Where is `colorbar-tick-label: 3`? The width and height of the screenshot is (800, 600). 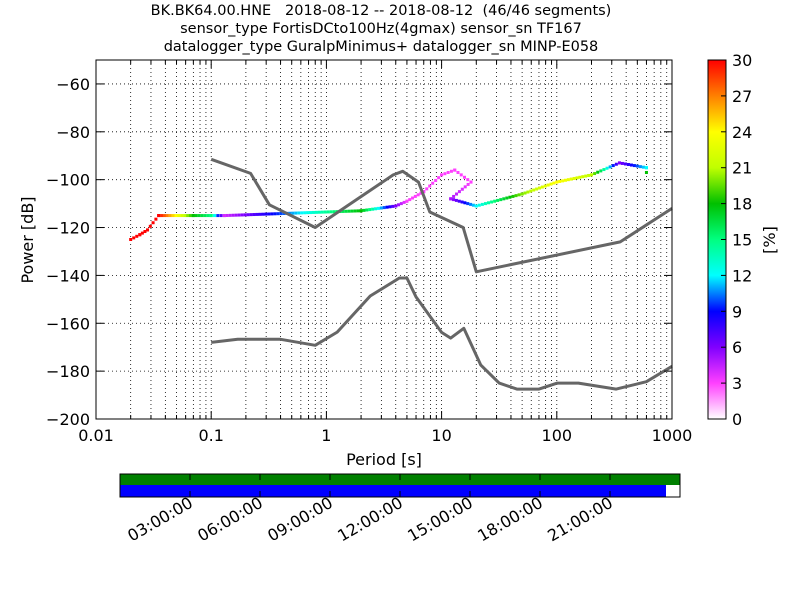
colorbar-tick-label: 3 is located at coordinates (737, 383).